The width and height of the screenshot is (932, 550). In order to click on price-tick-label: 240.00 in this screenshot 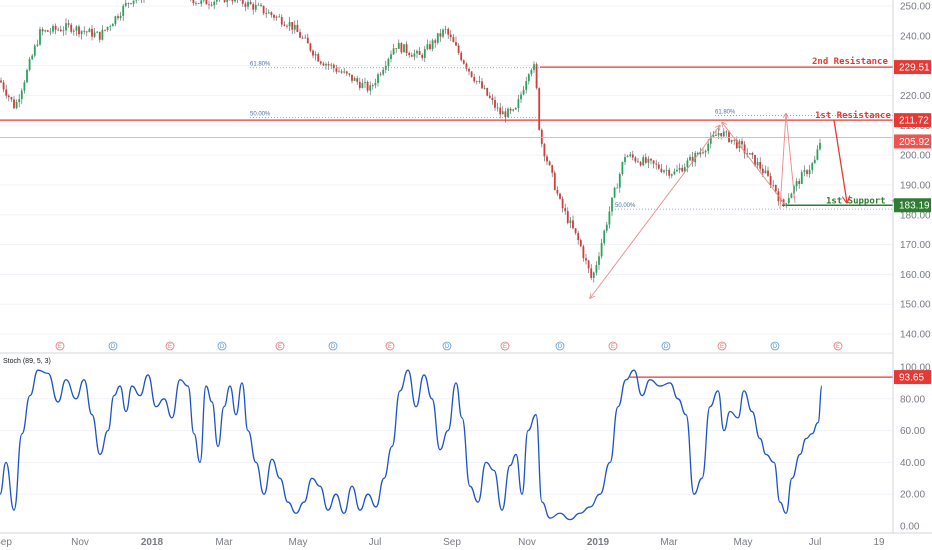, I will do `click(915, 36)`.